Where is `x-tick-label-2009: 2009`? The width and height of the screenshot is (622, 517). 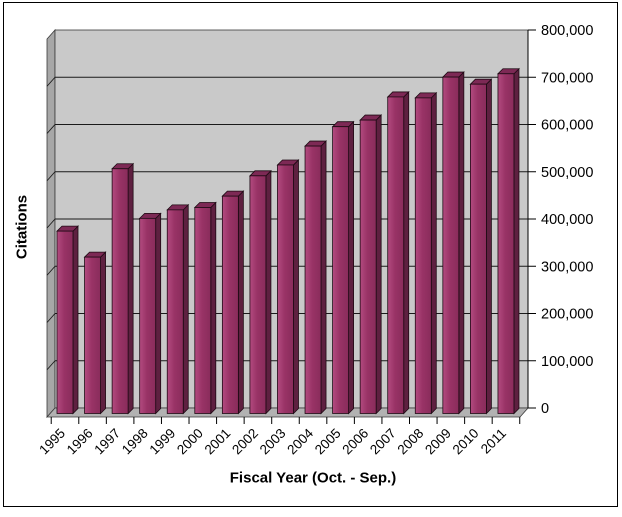
x-tick-label-2009: 2009 is located at coordinates (438, 442).